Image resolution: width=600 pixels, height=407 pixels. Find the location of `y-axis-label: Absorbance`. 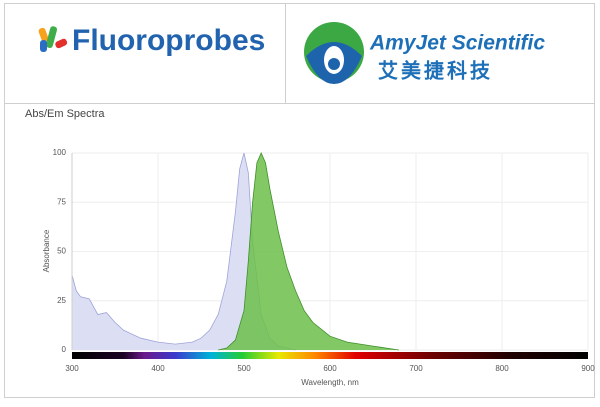

y-axis-label: Absorbance is located at coordinates (46, 250).